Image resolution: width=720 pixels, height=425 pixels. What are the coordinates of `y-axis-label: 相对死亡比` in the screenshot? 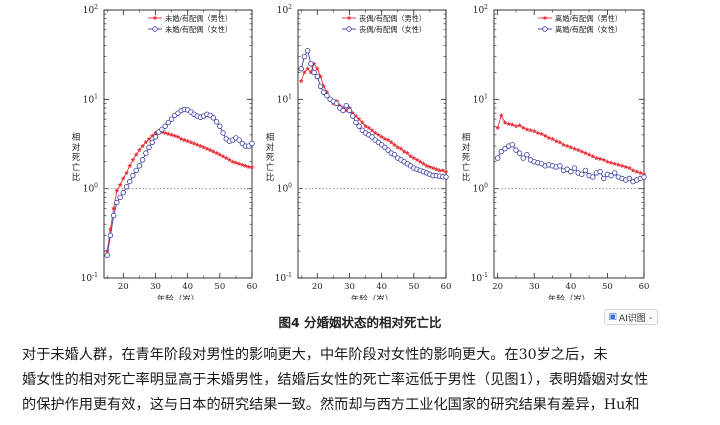 It's located at (466, 157).